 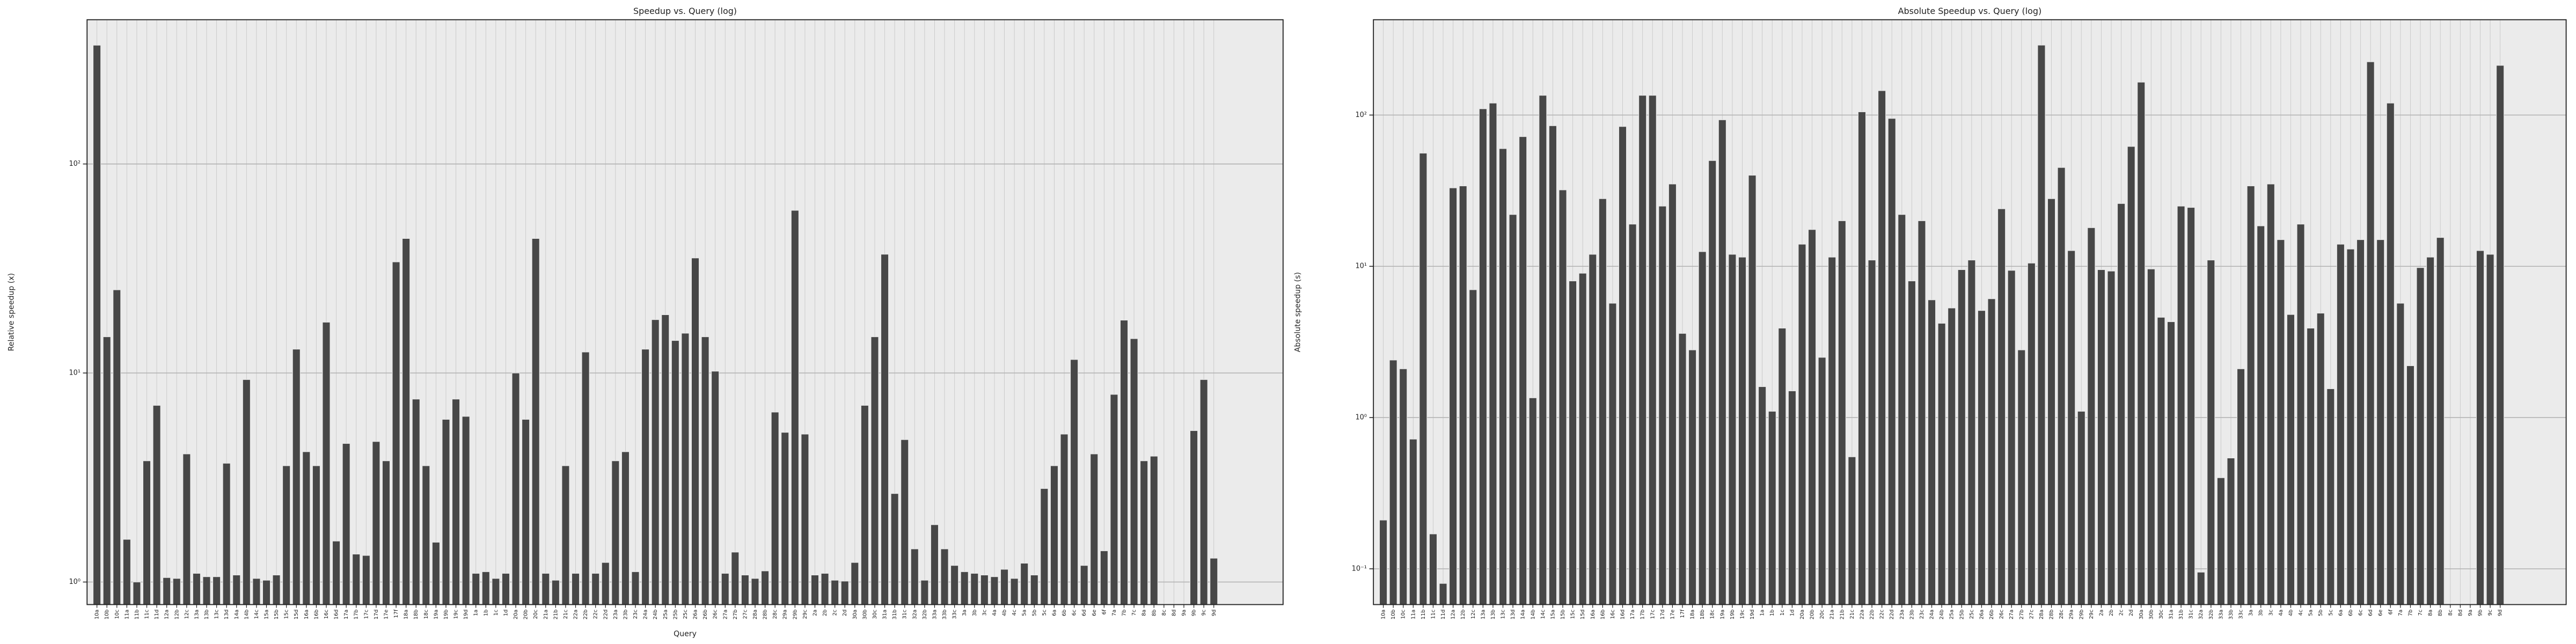 What do you see at coordinates (685, 634) in the screenshot?
I see `x-axis-label: Query` at bounding box center [685, 634].